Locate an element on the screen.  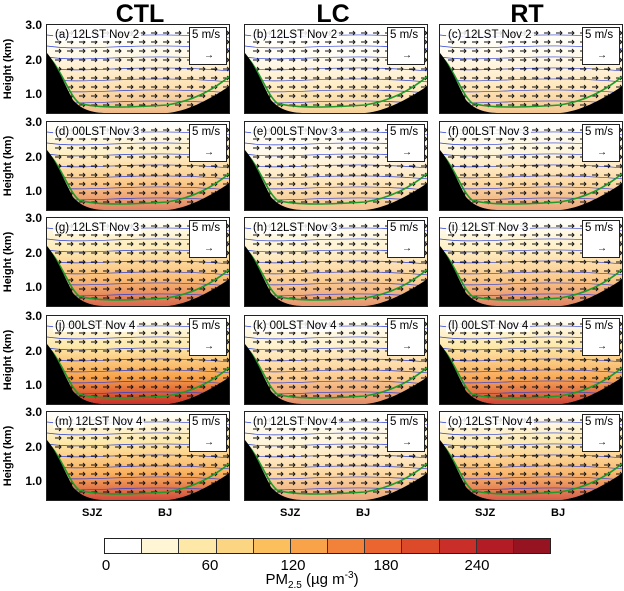
boundary-layer-line is located at coordinates (531, 468).